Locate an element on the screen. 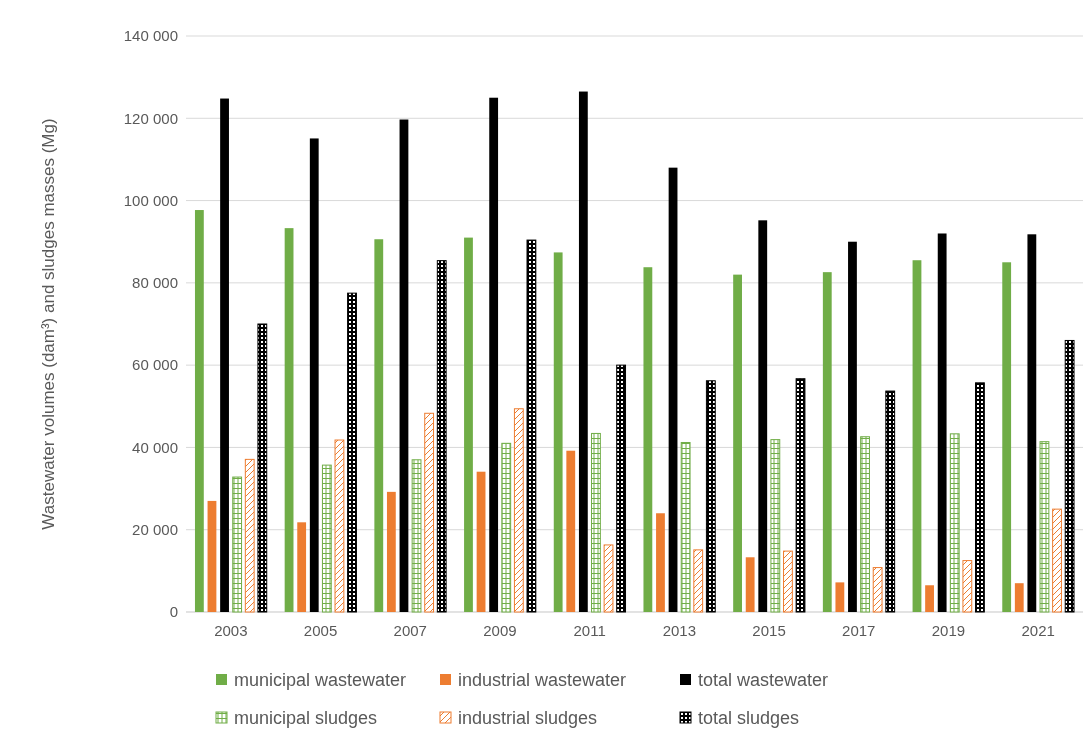  legend-label: total sludges is located at coordinates (749, 718).